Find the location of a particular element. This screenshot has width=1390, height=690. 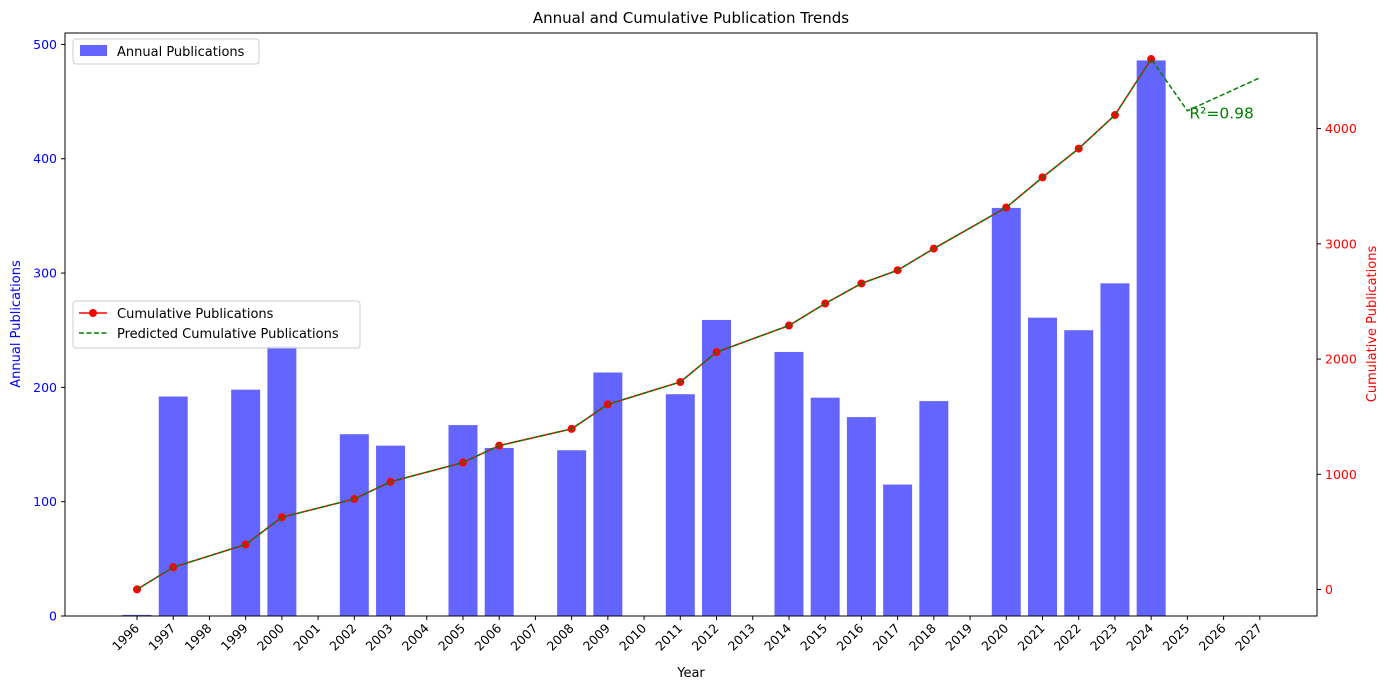

x-tick-label-2025: 2025 is located at coordinates (1175, 637).